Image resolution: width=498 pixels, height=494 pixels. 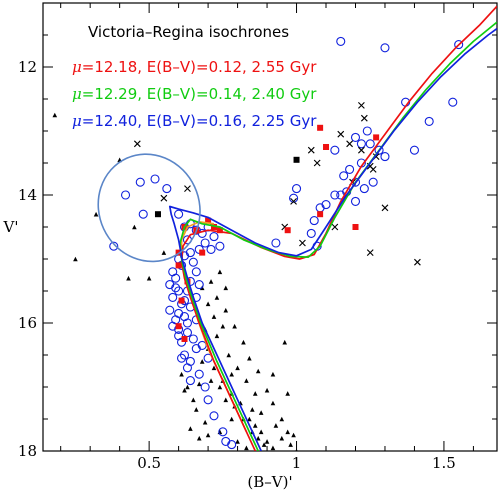 What do you see at coordinates (199, 94) in the screenshot?
I see `legend-green-text: =12.29, E(B–V)=0.14, 2.40 Gyr` at bounding box center [199, 94].